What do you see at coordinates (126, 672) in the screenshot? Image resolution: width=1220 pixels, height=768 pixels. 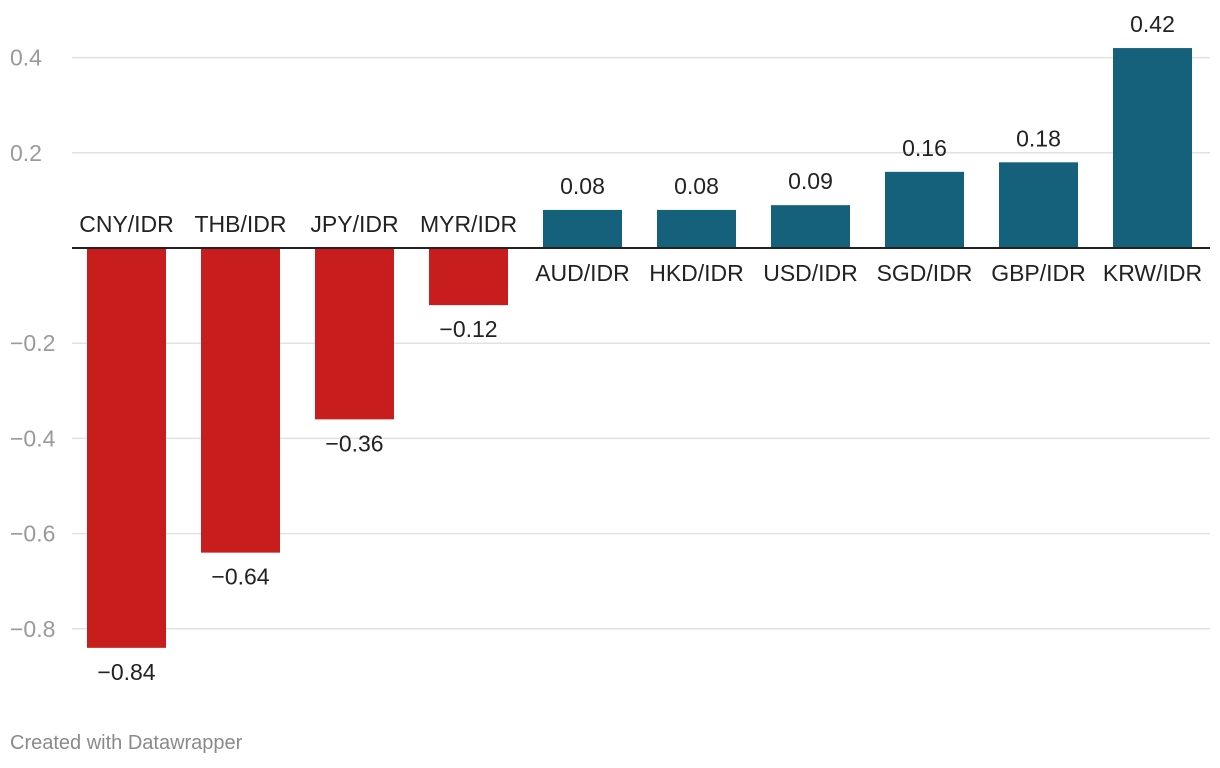 I see `data-label: −0.84` at bounding box center [126, 672].